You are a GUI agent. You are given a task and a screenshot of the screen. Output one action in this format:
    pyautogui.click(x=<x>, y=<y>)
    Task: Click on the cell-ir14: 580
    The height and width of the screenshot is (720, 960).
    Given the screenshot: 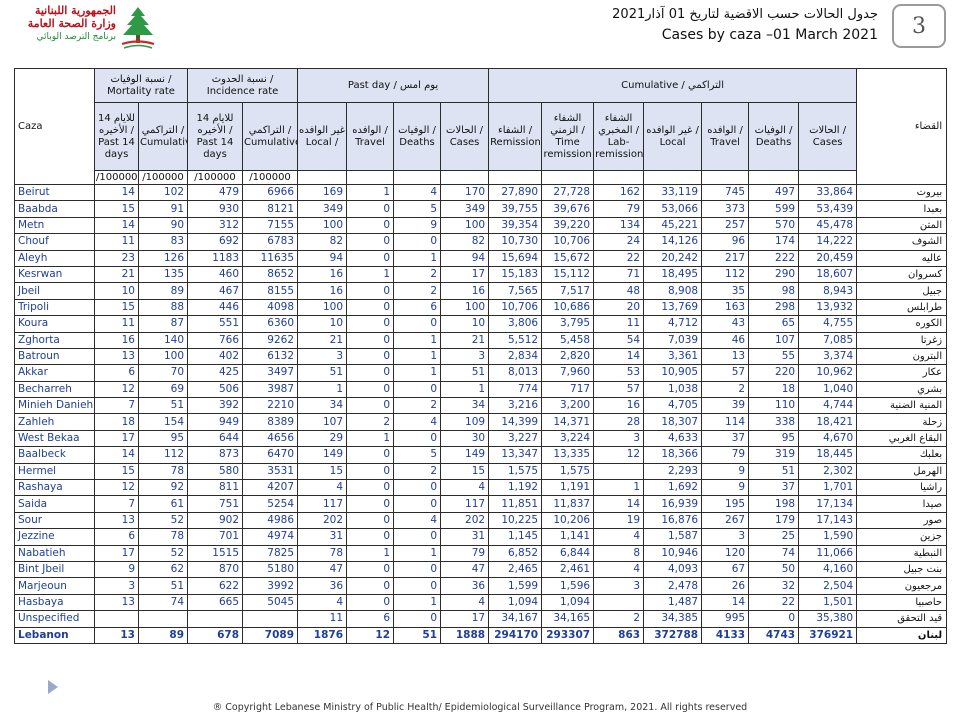 What is the action you would take?
    pyautogui.click(x=215, y=471)
    